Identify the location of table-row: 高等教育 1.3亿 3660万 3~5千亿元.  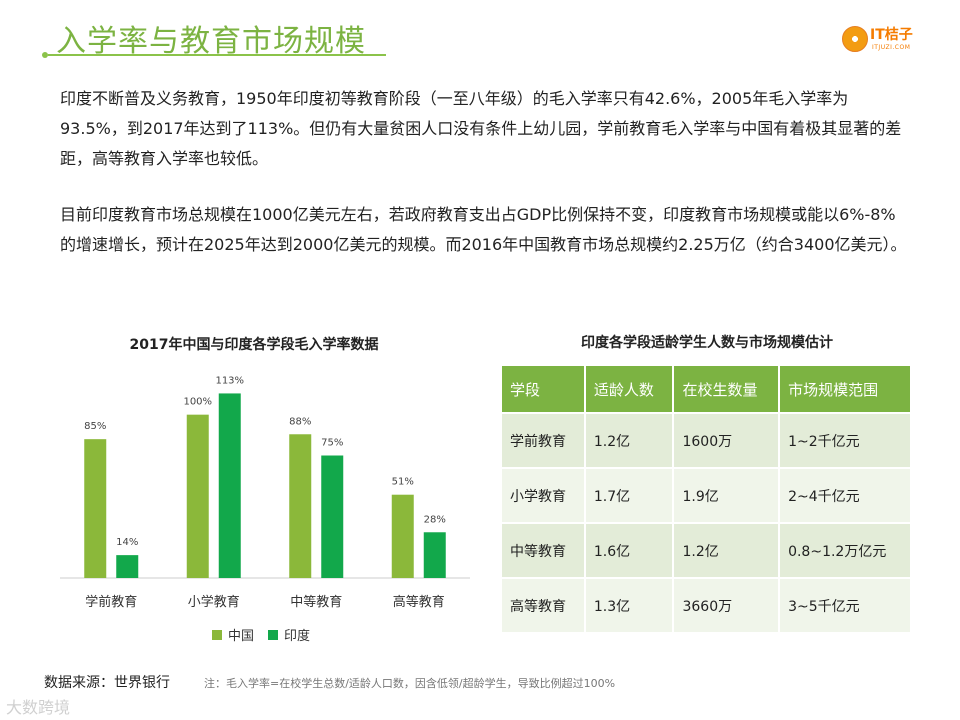
(706, 604).